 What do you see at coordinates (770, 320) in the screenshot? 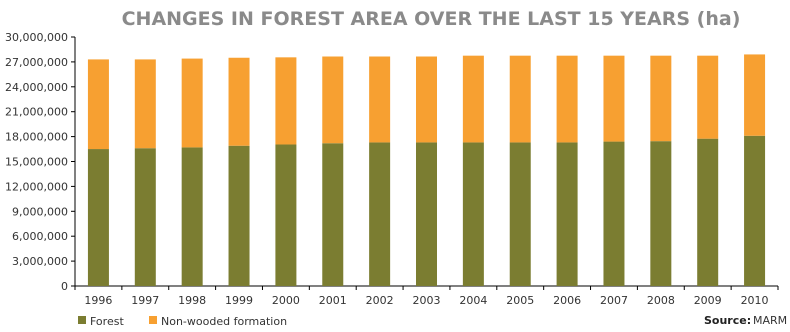
I see `source-text: MARM` at bounding box center [770, 320].